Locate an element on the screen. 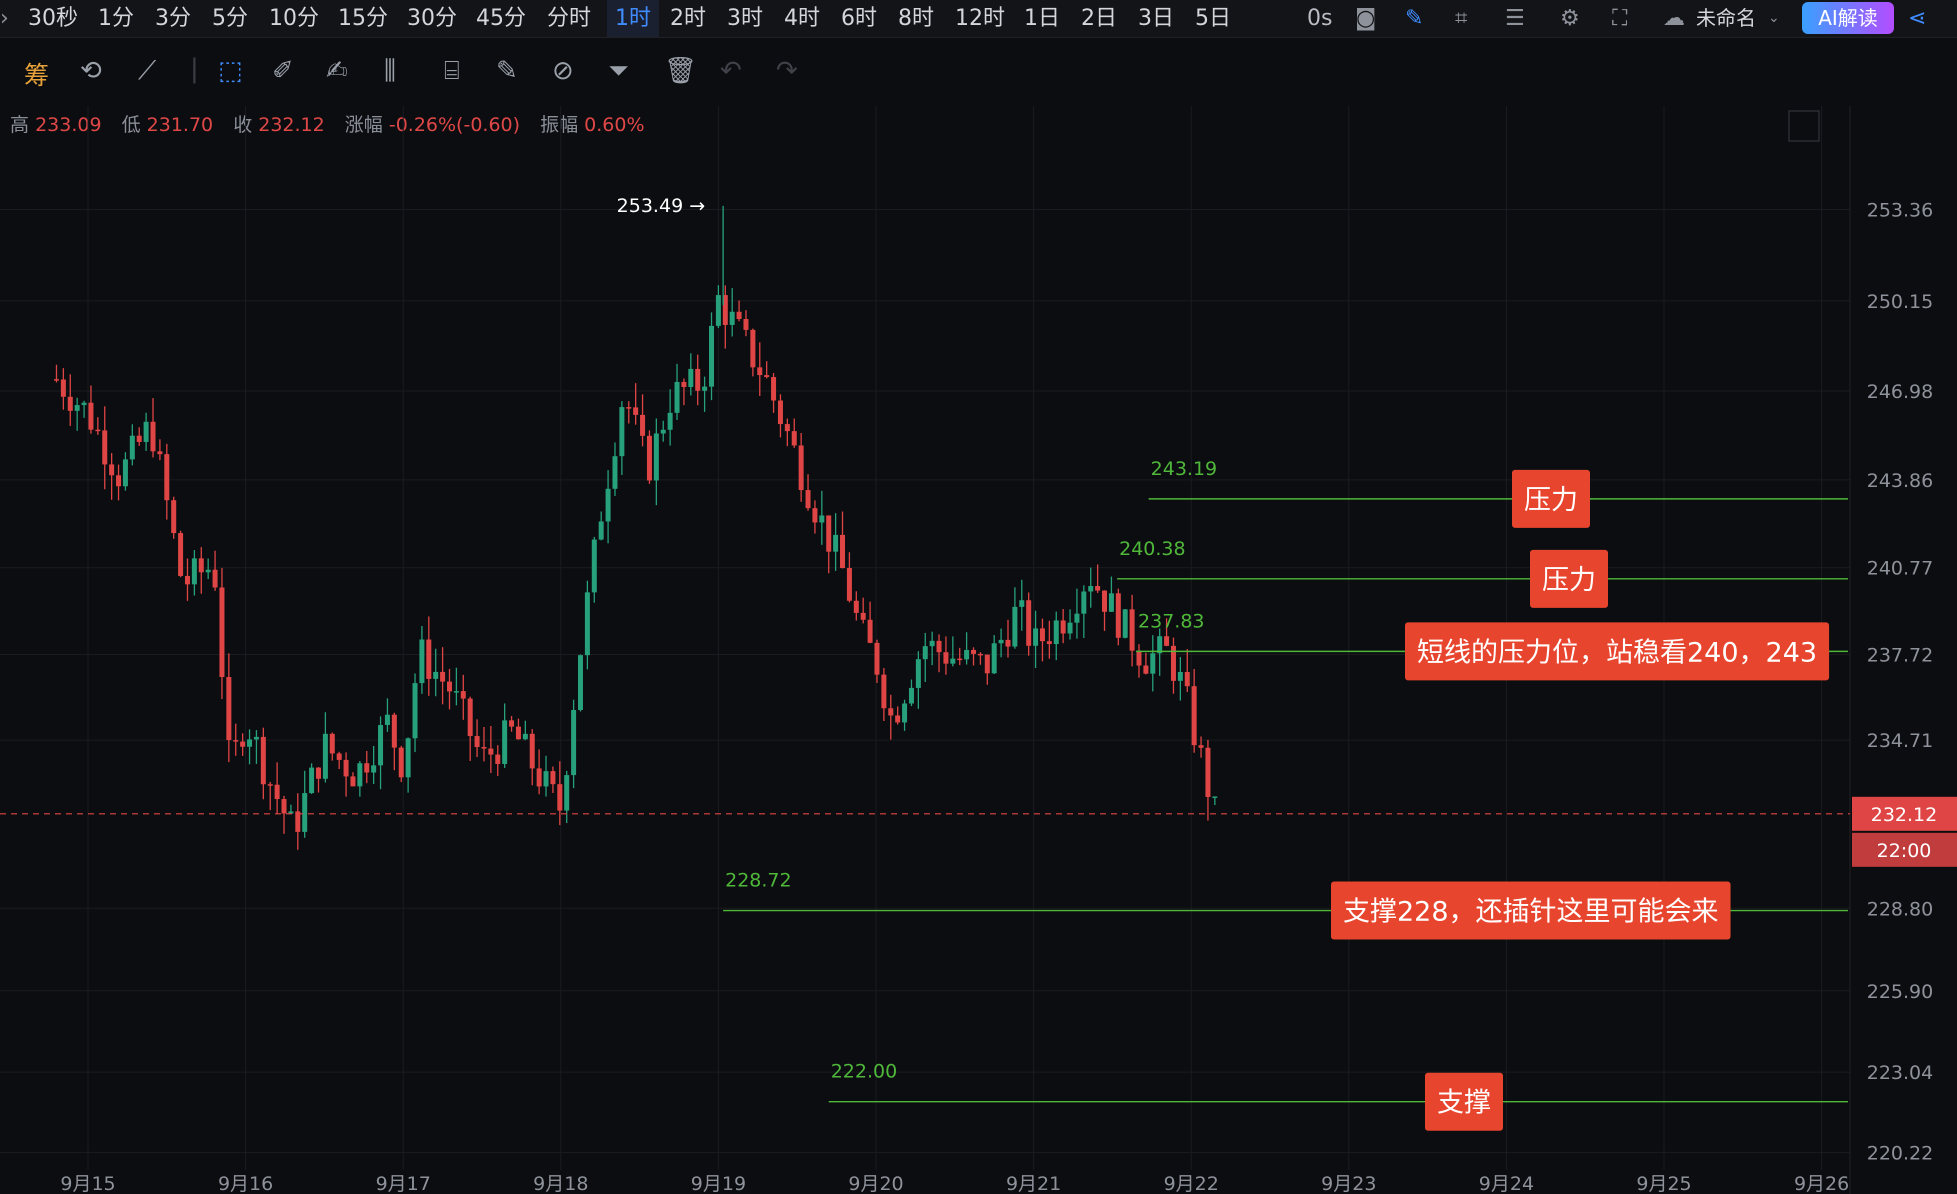  candles-icon: ⫼ is located at coordinates (390, 71).